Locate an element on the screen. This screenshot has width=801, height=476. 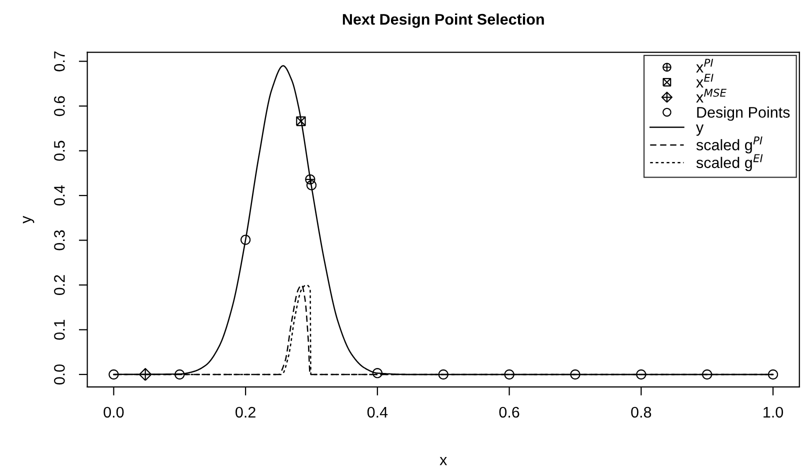
legend-label: x$^{EI}$ is located at coordinates (705, 81).